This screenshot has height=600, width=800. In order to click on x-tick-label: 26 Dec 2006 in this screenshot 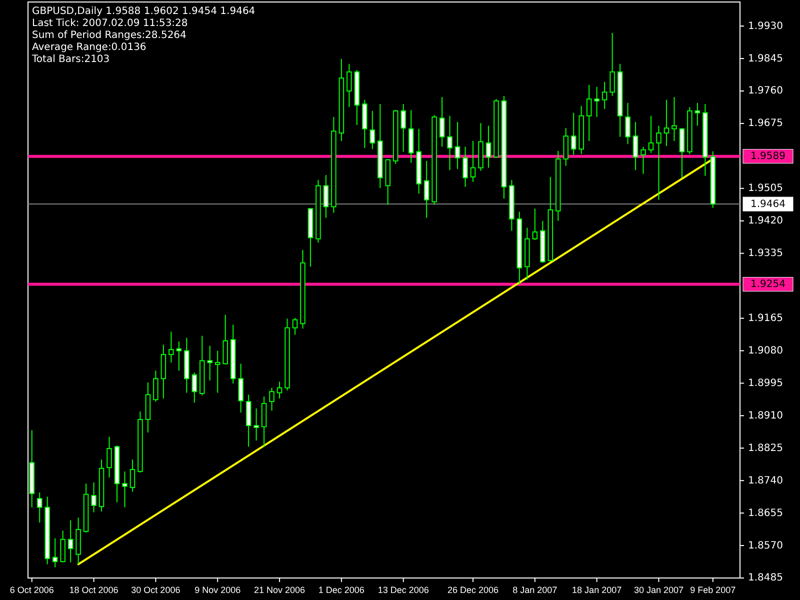, I will do `click(473, 590)`.